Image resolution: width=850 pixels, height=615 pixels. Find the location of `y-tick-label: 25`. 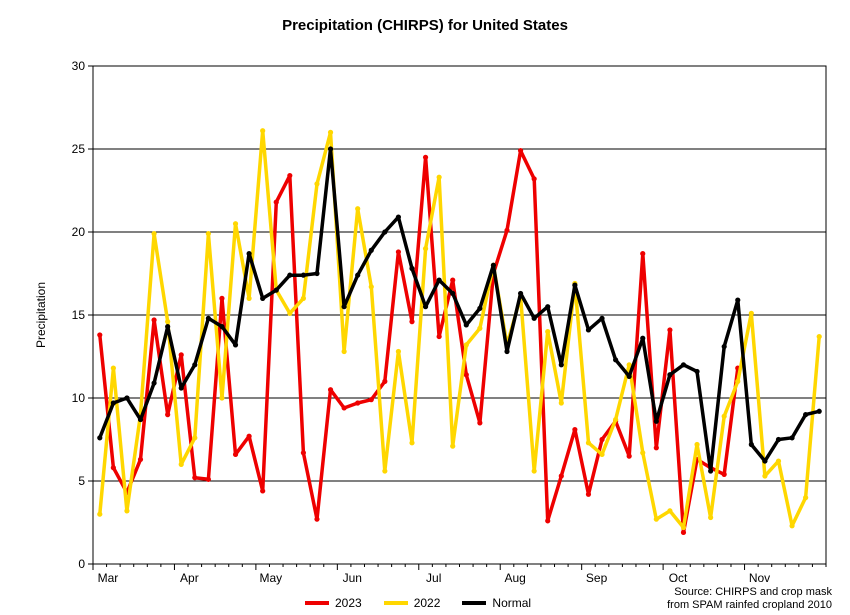

y-tick-label: 25 is located at coordinates (79, 149).